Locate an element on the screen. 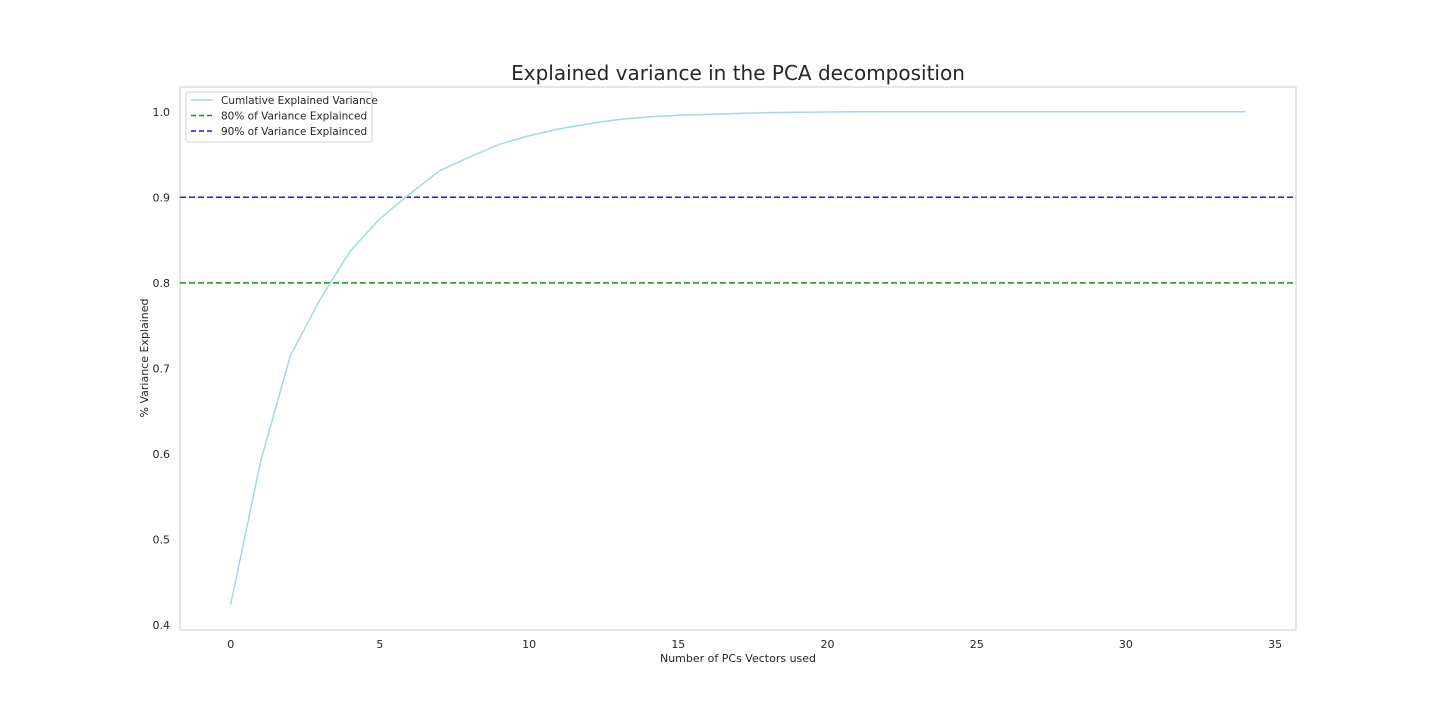 The height and width of the screenshot is (720, 1440). y-tick-label: 0.9 is located at coordinates (162, 197).